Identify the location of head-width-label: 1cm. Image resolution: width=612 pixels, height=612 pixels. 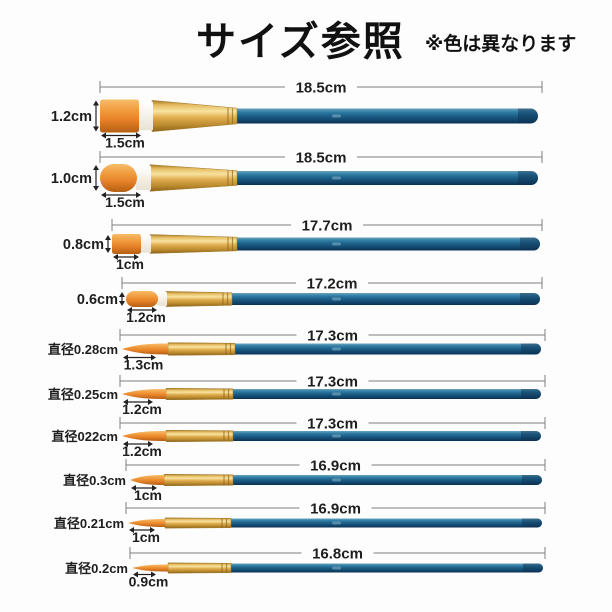
(148, 495).